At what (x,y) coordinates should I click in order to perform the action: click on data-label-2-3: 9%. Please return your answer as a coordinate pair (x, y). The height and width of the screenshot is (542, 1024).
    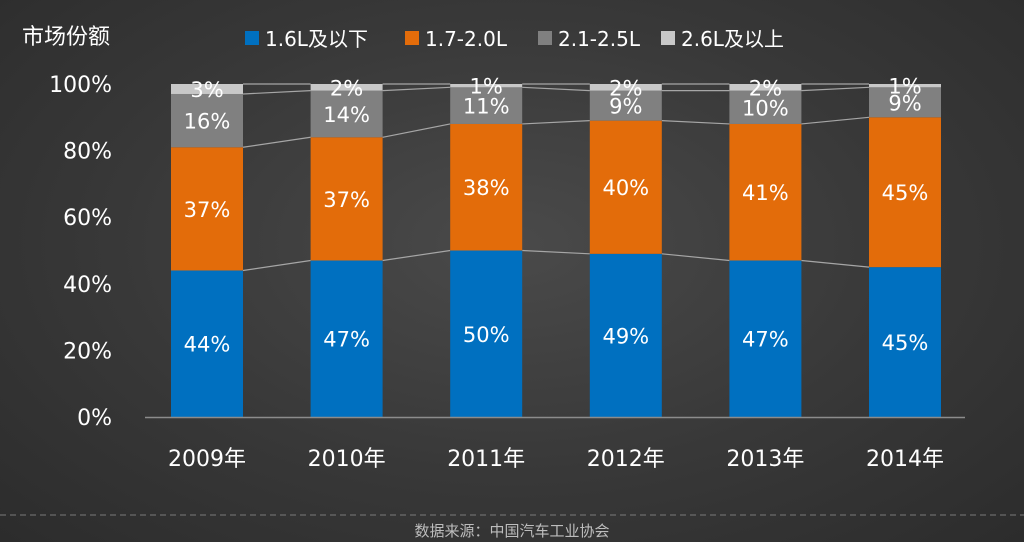
    Looking at the image, I should click on (625, 107).